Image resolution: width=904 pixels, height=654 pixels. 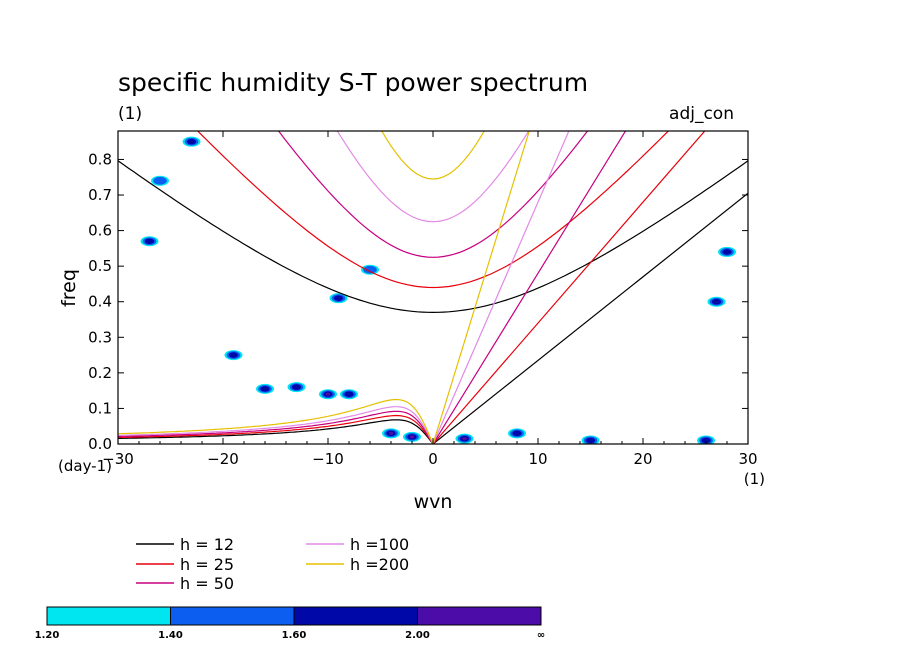 What do you see at coordinates (100, 159) in the screenshot?
I see `y-tick-label: 0.8` at bounding box center [100, 159].